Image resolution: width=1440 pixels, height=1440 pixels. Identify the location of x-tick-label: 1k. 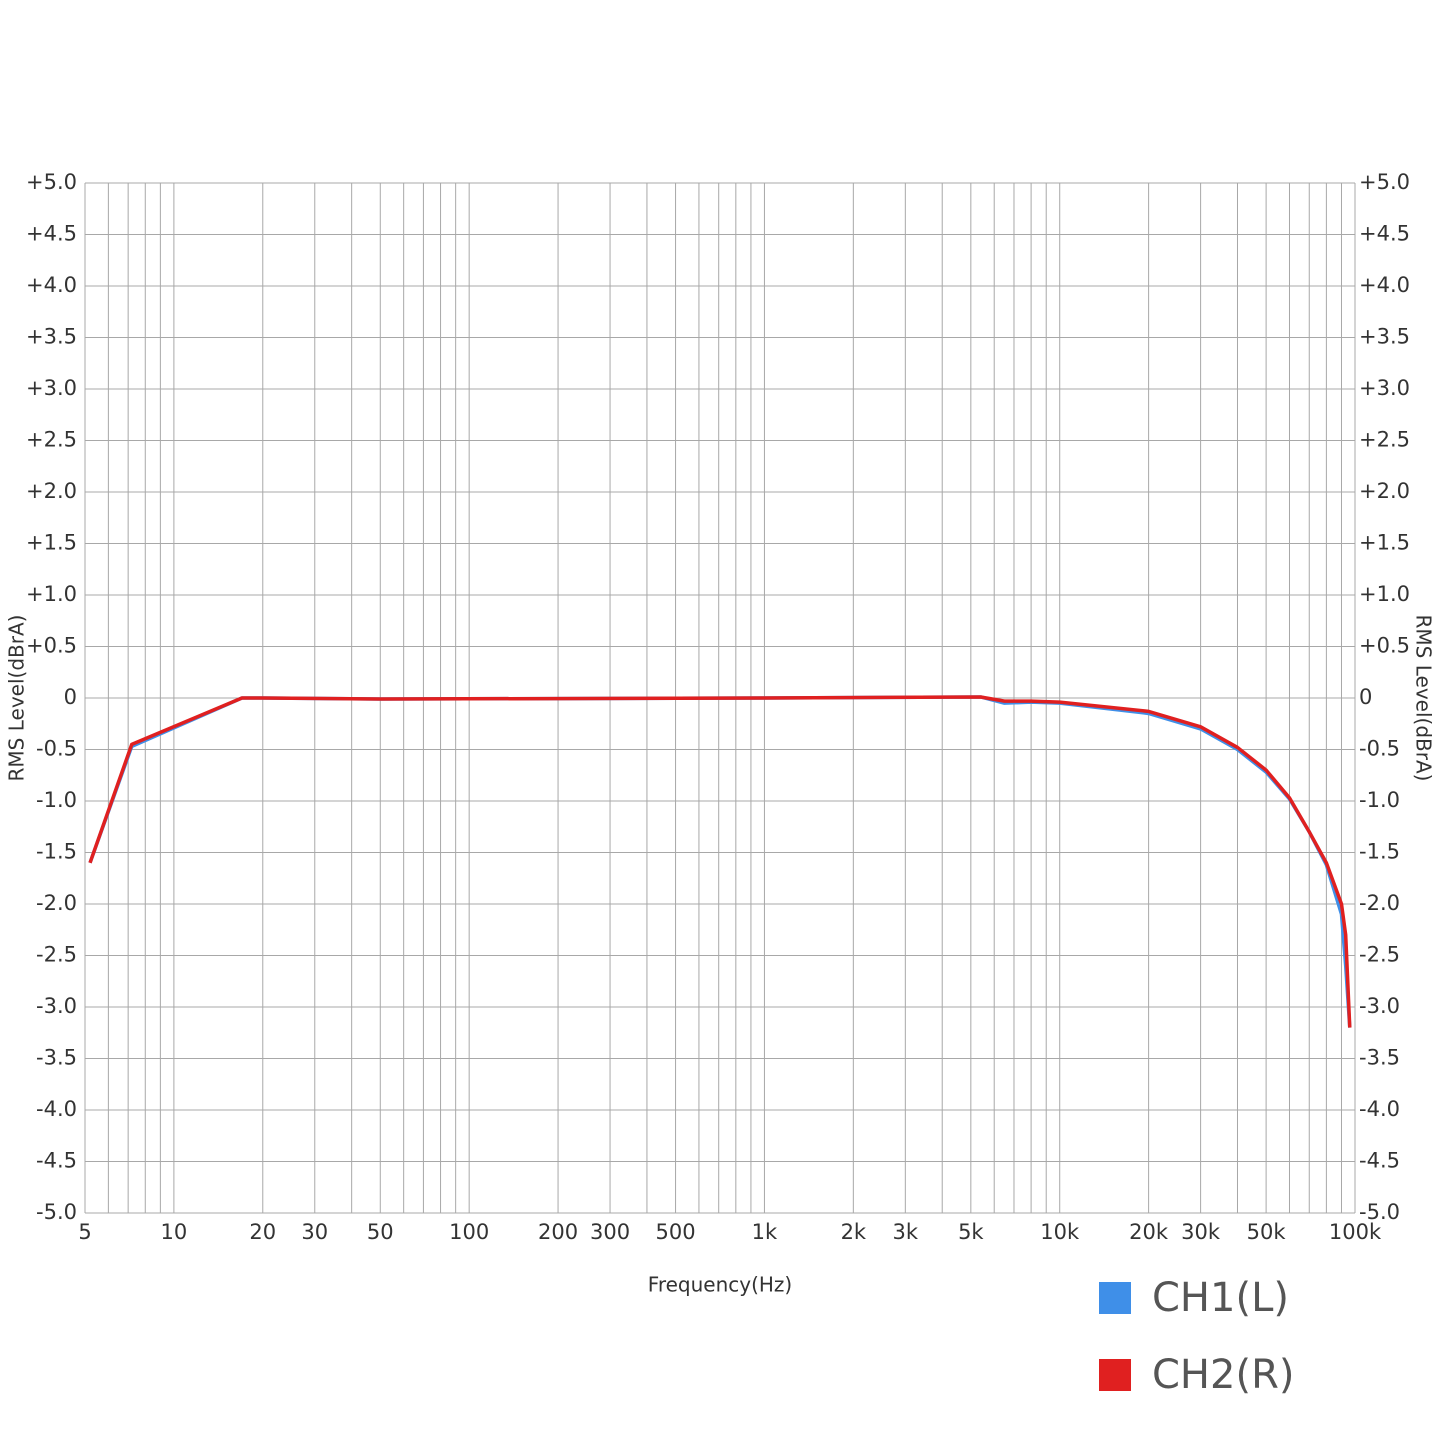
(765, 1232).